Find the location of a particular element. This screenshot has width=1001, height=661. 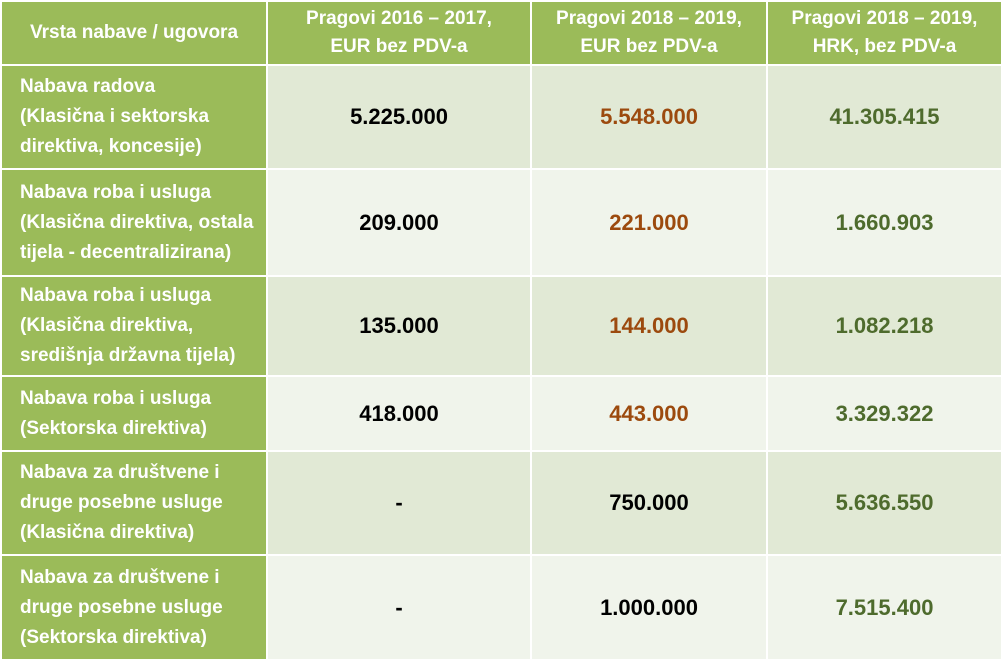

eur-2018-2019-value: 221.000 is located at coordinates (649, 222).